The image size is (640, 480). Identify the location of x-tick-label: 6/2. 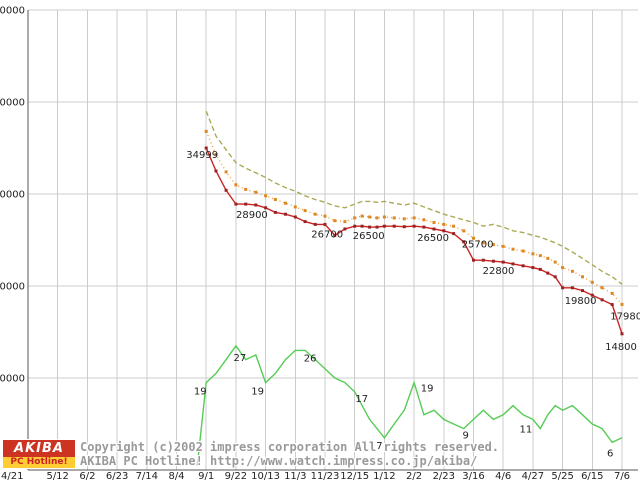
(87, 475).